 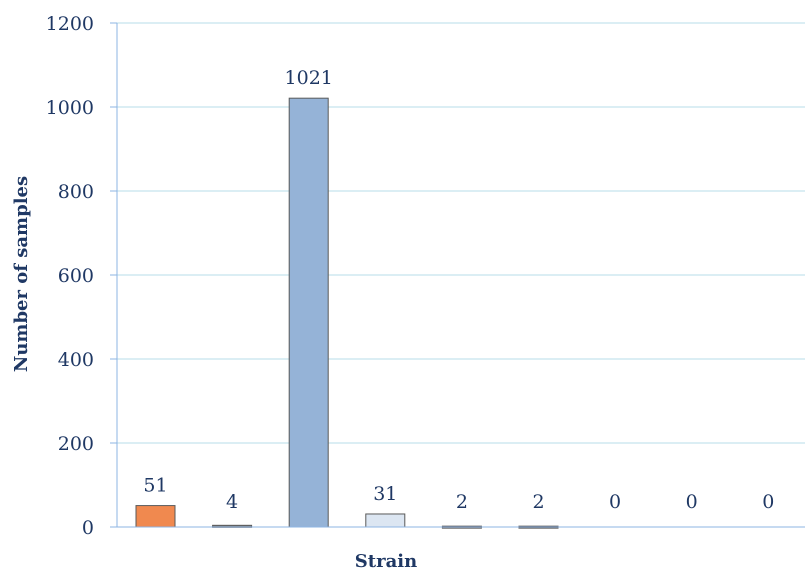 What do you see at coordinates (76, 192) in the screenshot?
I see `y-tick-label: 800` at bounding box center [76, 192].